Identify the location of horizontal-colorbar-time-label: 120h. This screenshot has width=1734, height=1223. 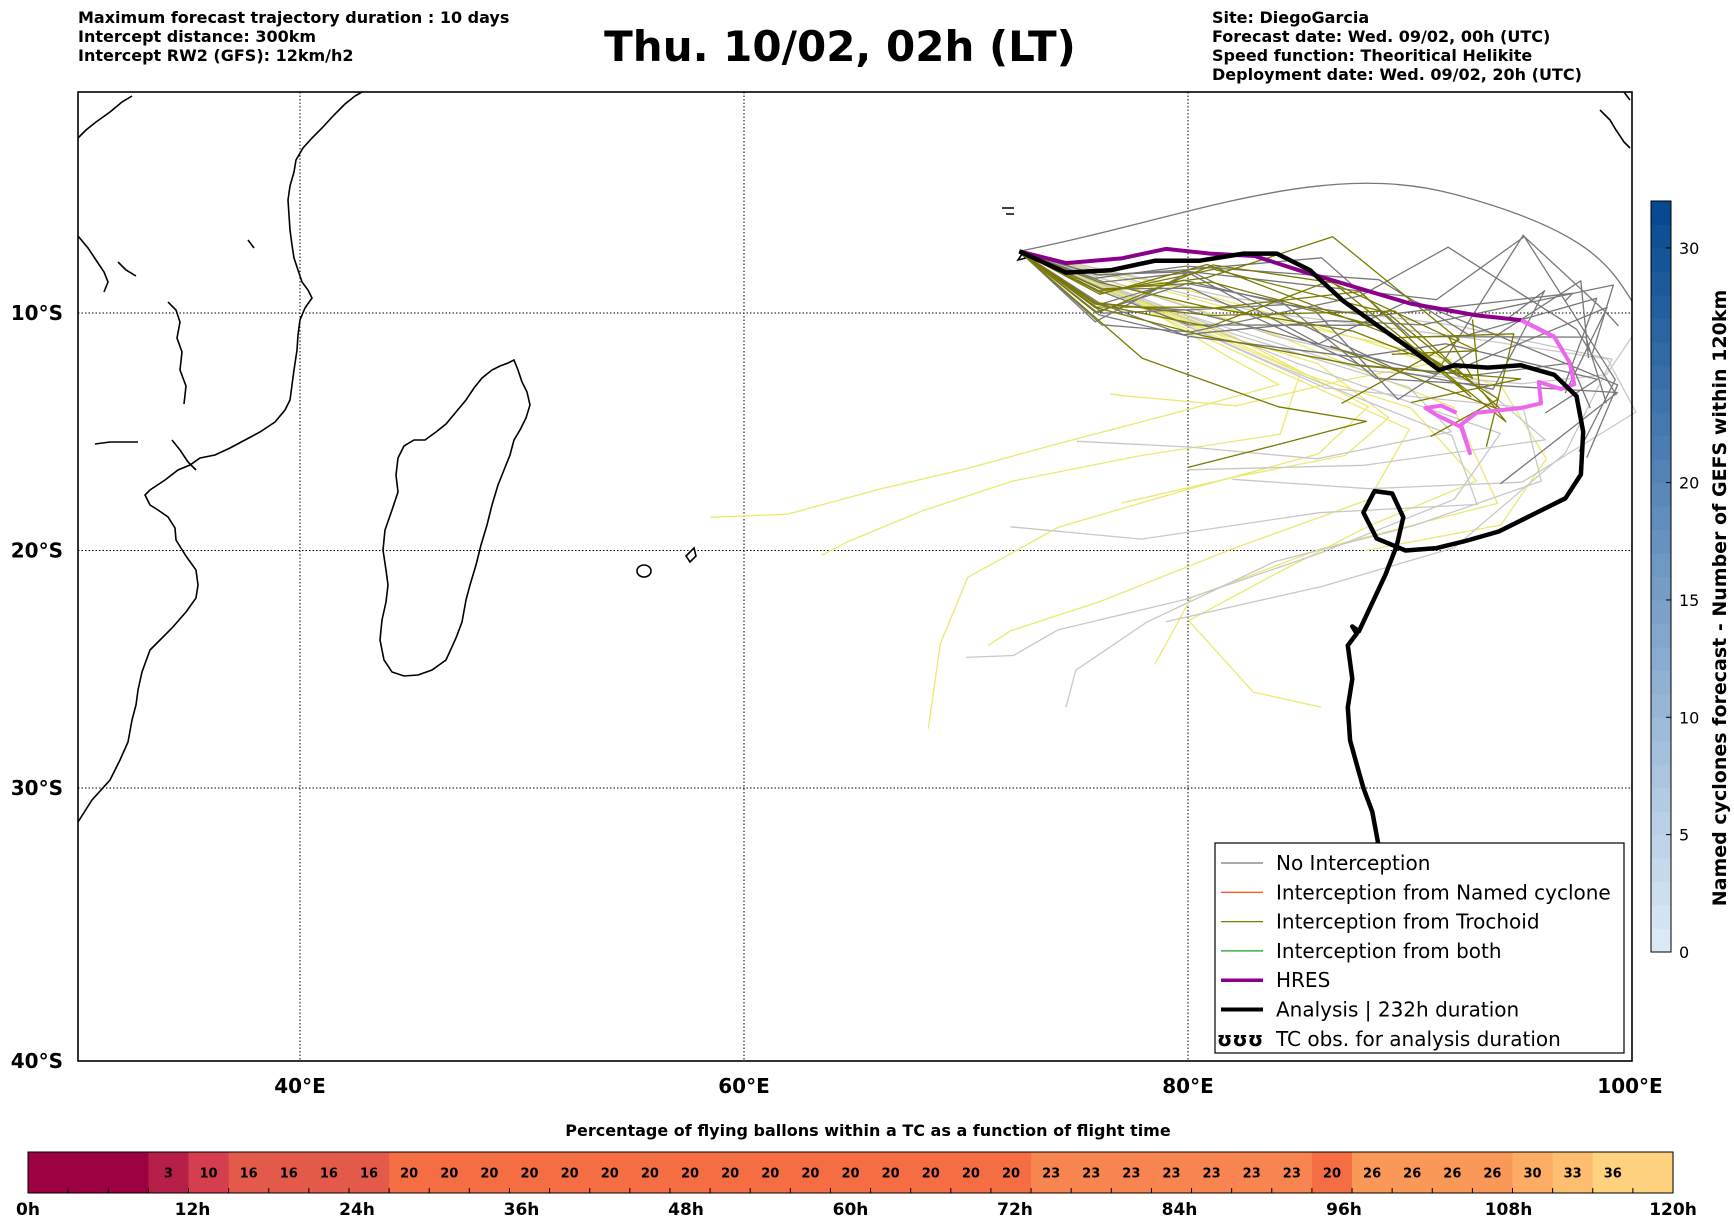
(1673, 1210).